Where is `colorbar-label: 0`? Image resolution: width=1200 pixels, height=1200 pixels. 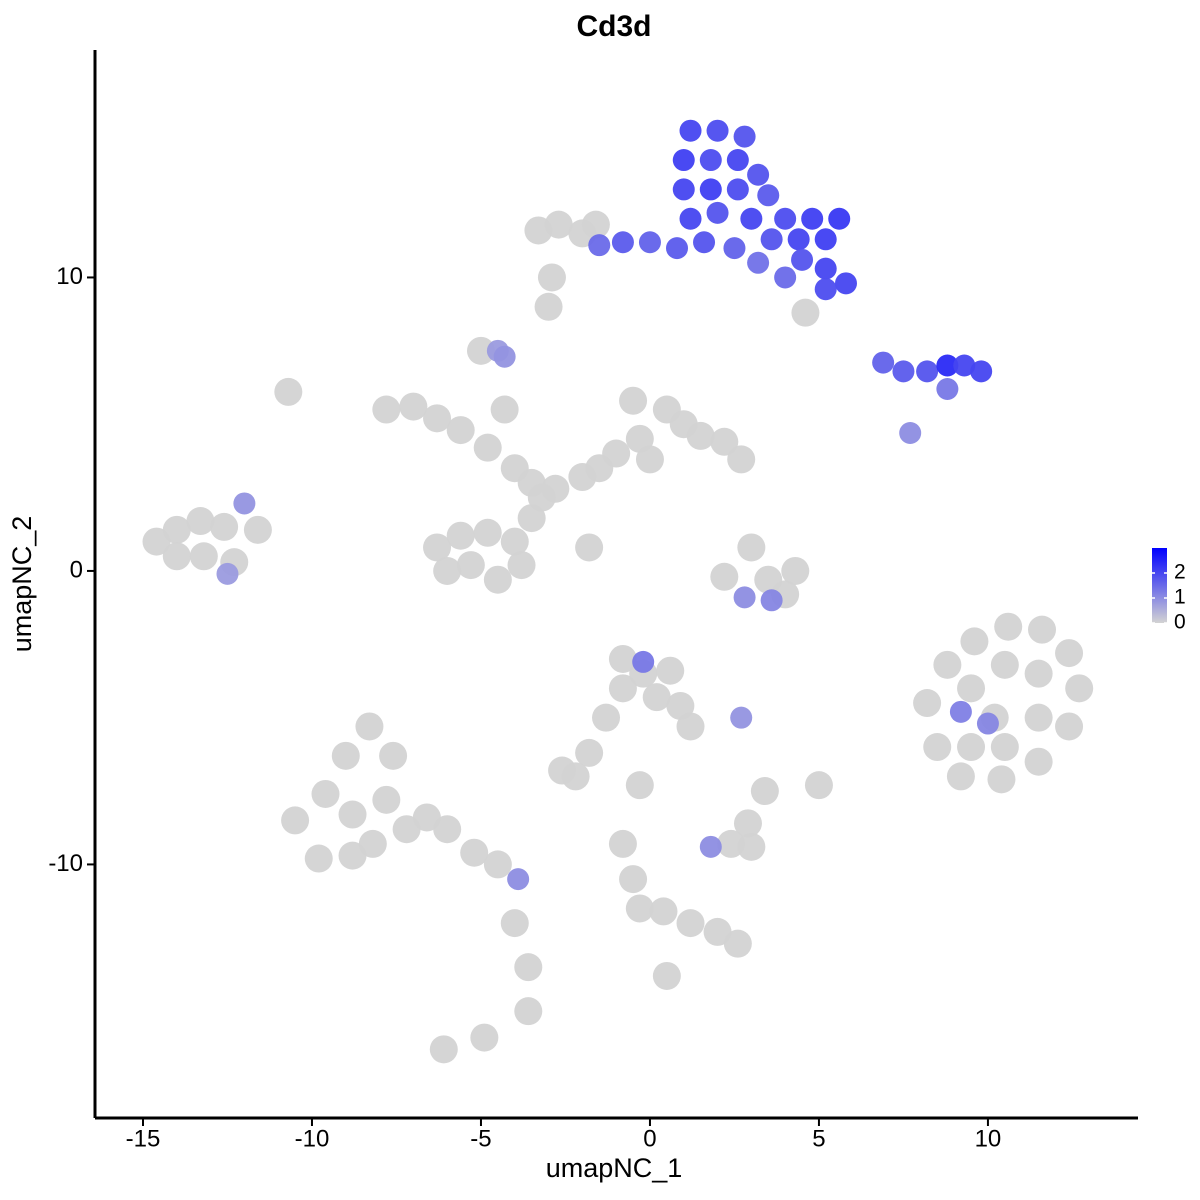
colorbar-label: 0 is located at coordinates (1180, 622).